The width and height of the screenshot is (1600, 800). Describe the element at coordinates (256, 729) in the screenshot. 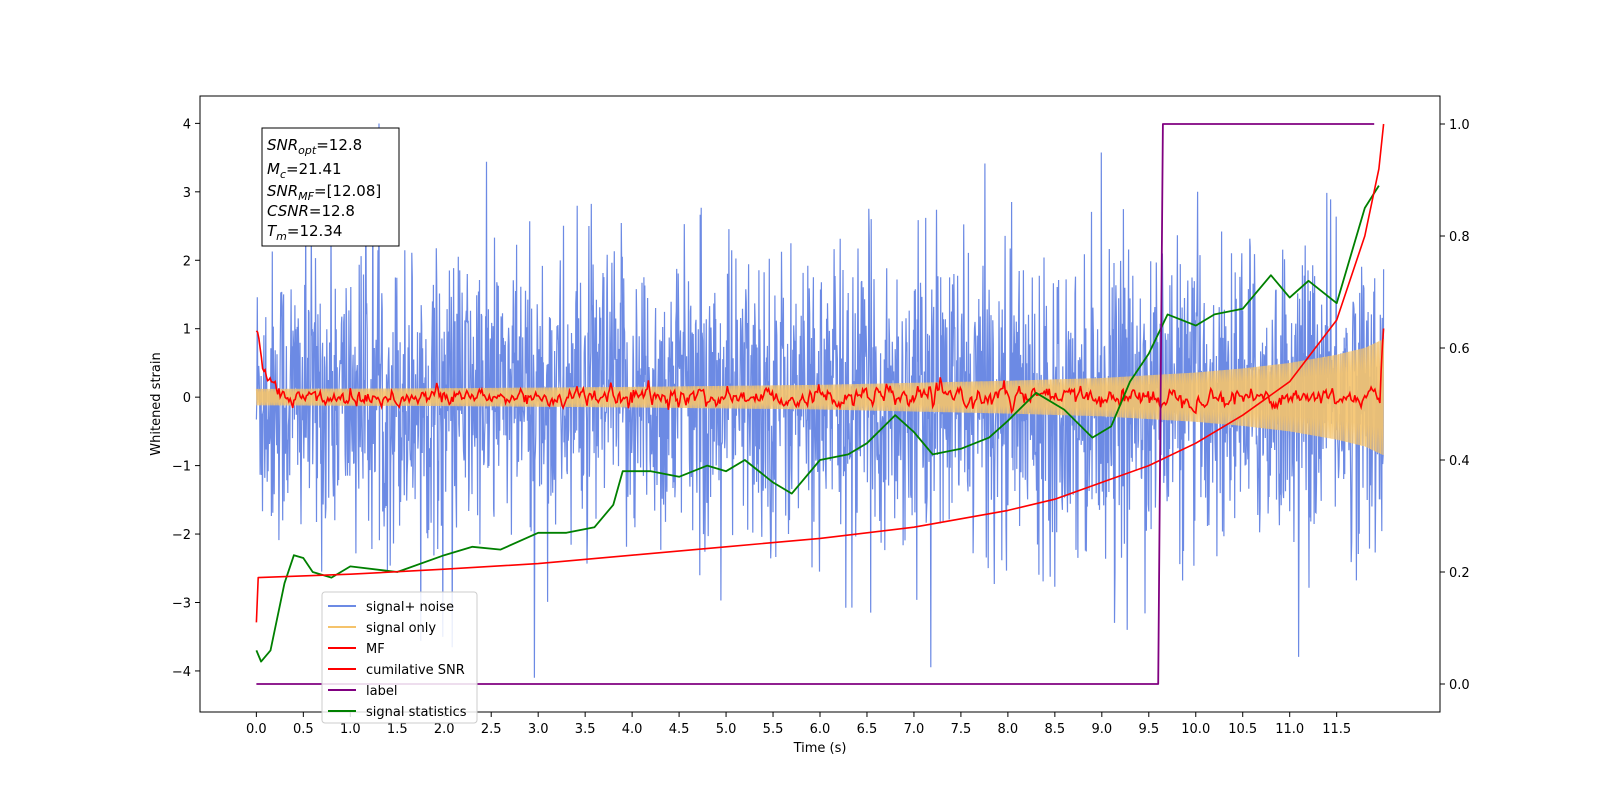

I see `x-tick-label: 0.0` at that location.